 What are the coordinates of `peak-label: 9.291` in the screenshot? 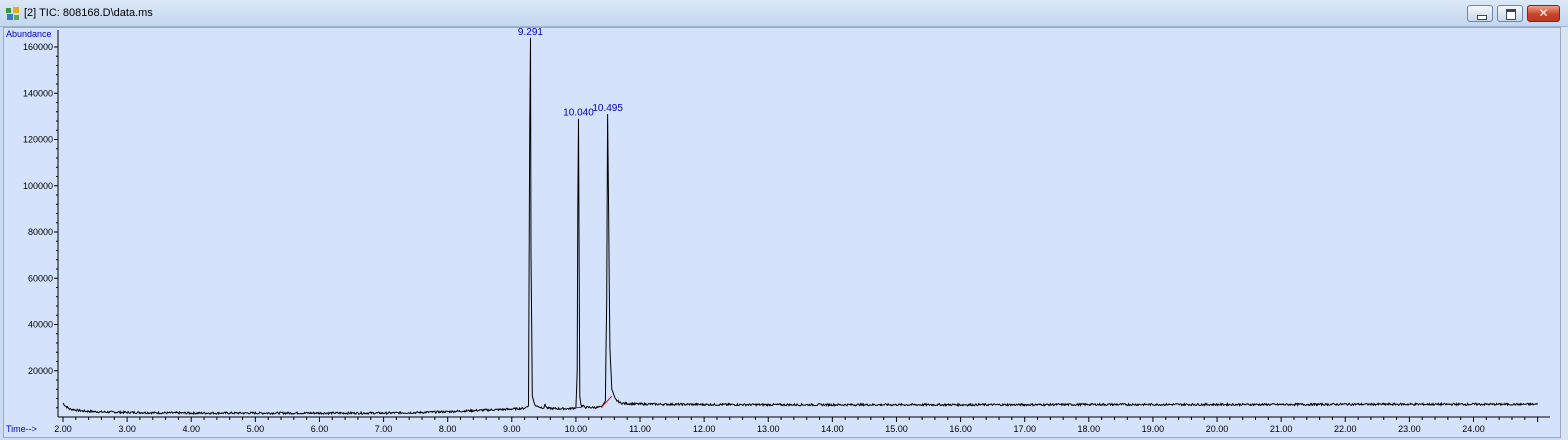 It's located at (530, 32).